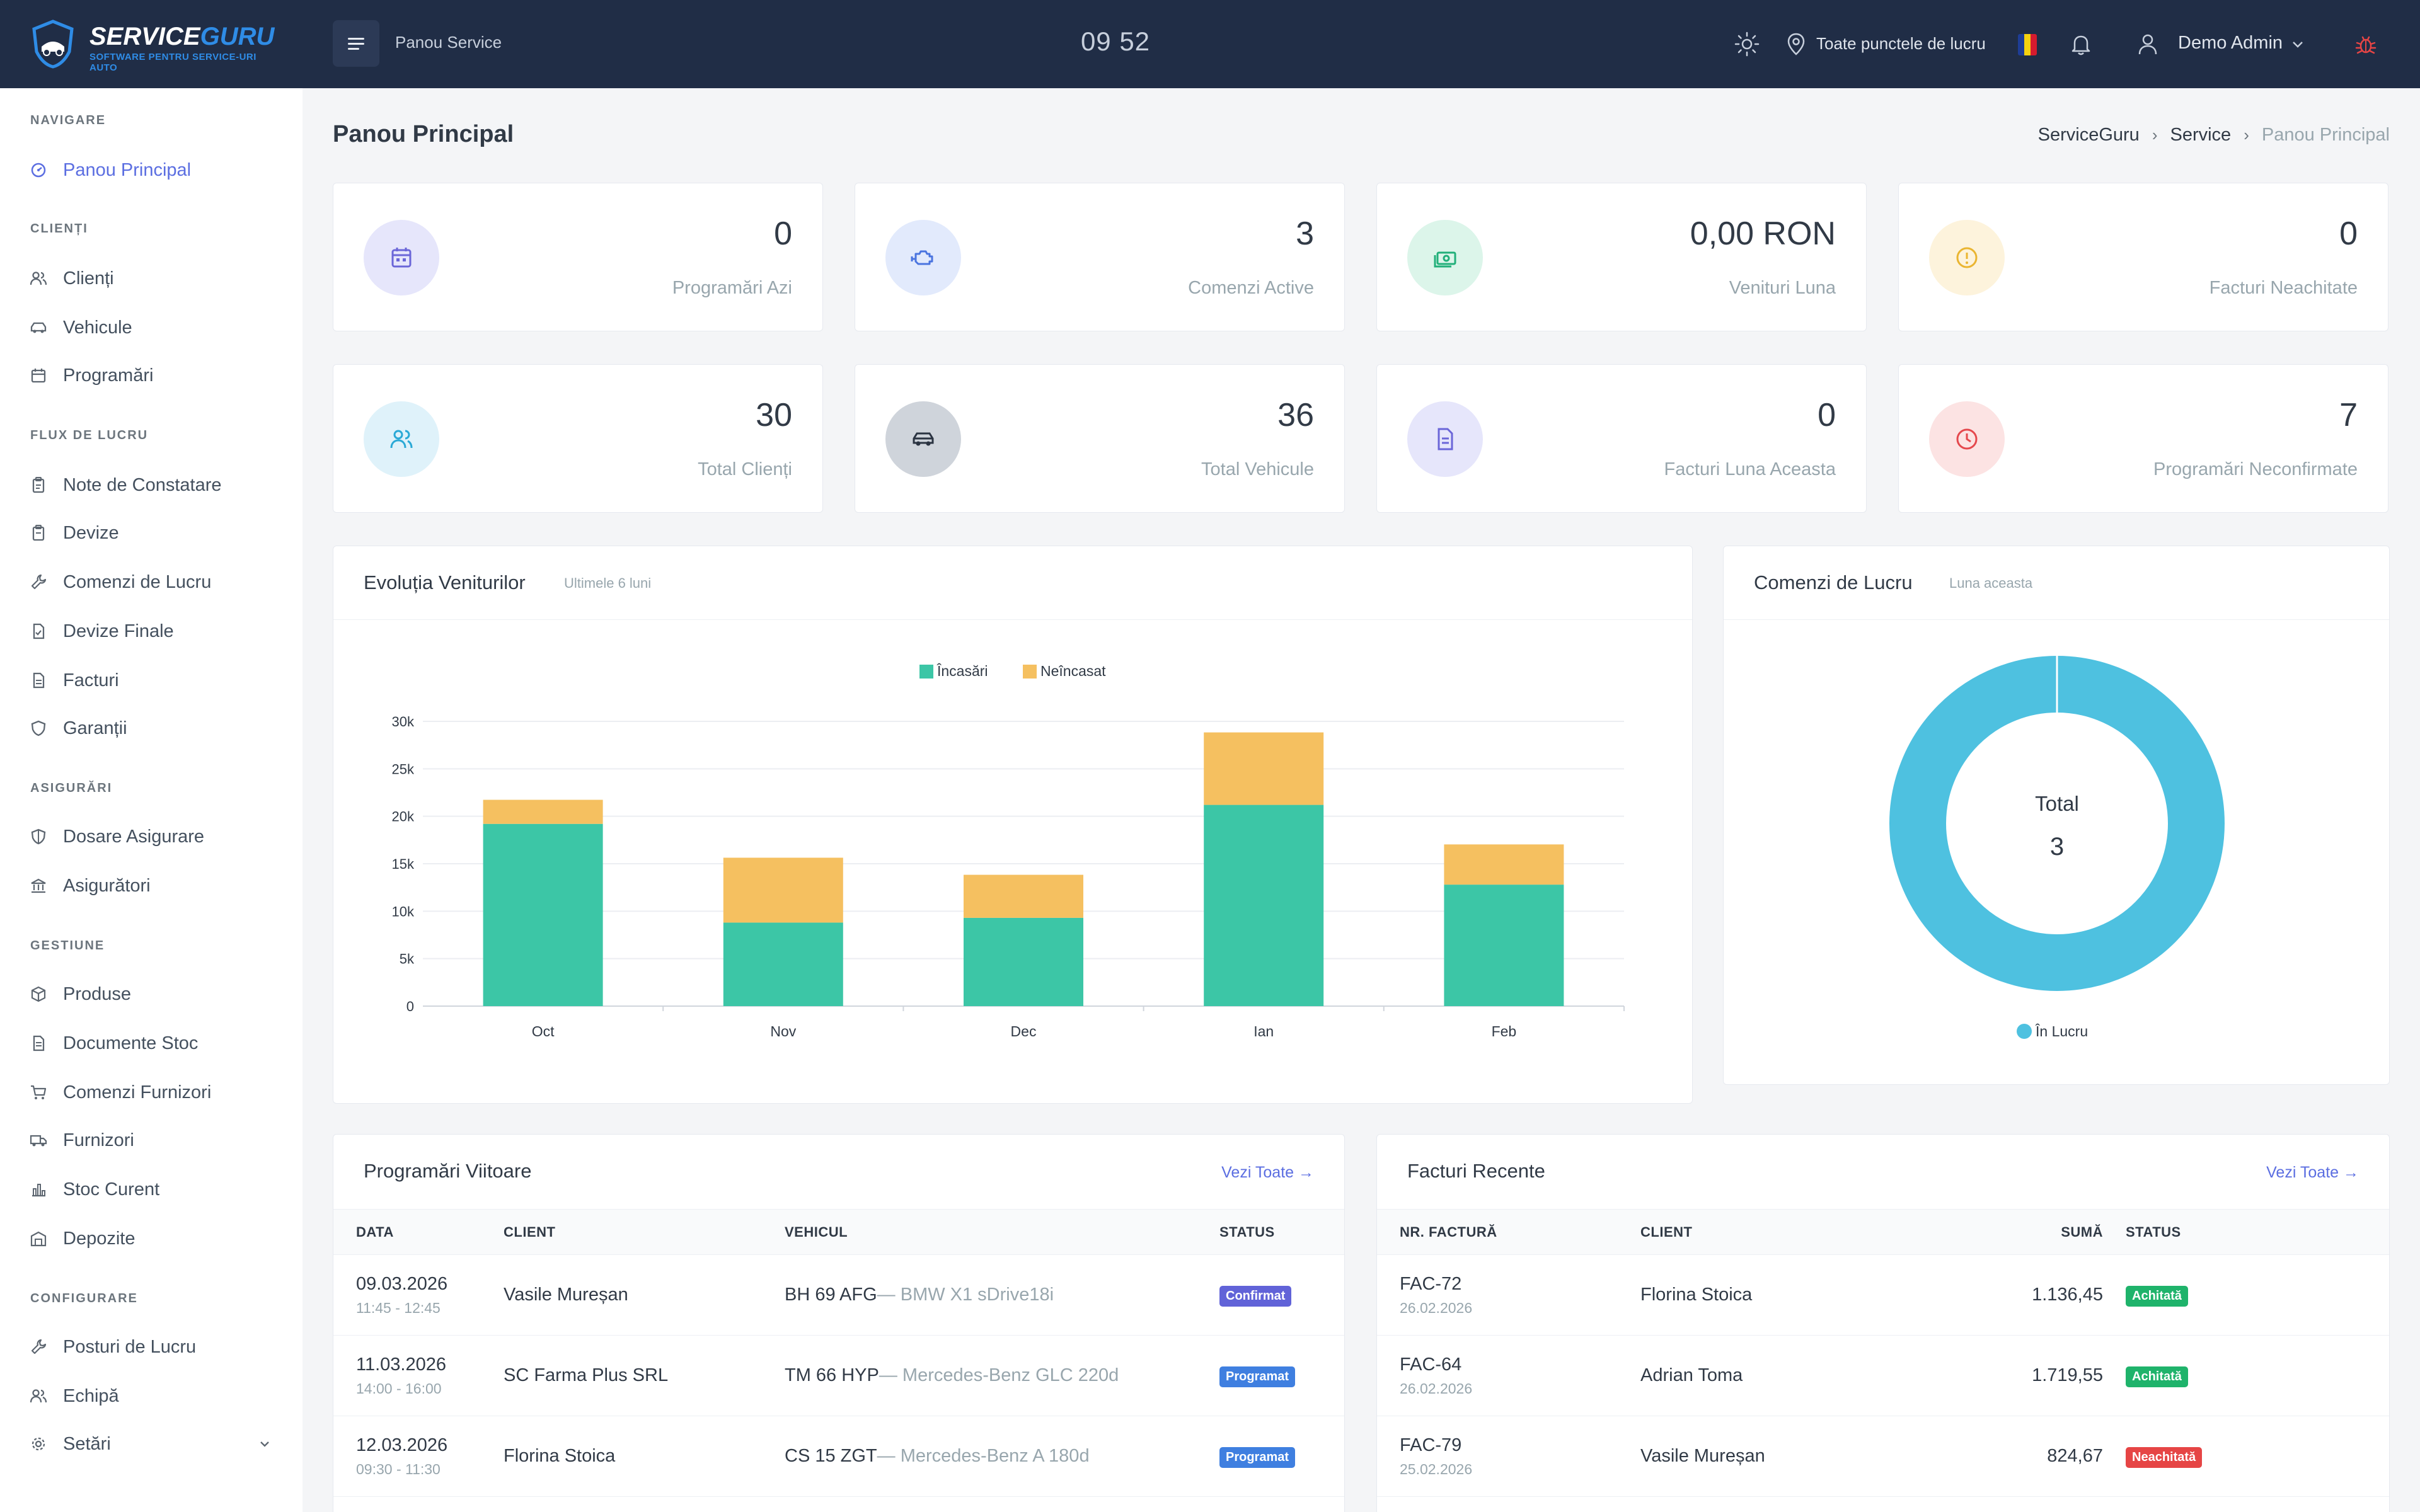  I want to click on sidebar-item-vehicule: Vehicule, so click(154, 327).